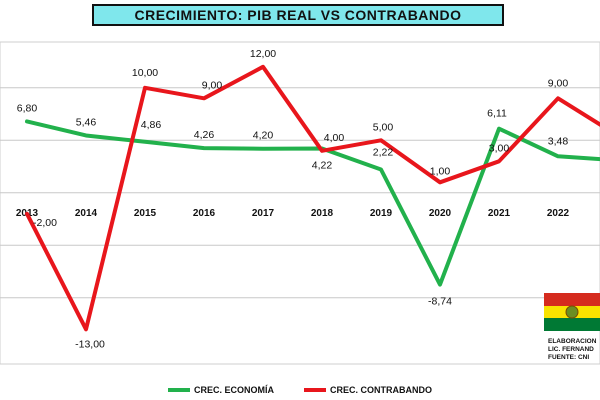  Describe the element at coordinates (383, 153) in the screenshot. I see `data-label-economy: 2,22` at that location.